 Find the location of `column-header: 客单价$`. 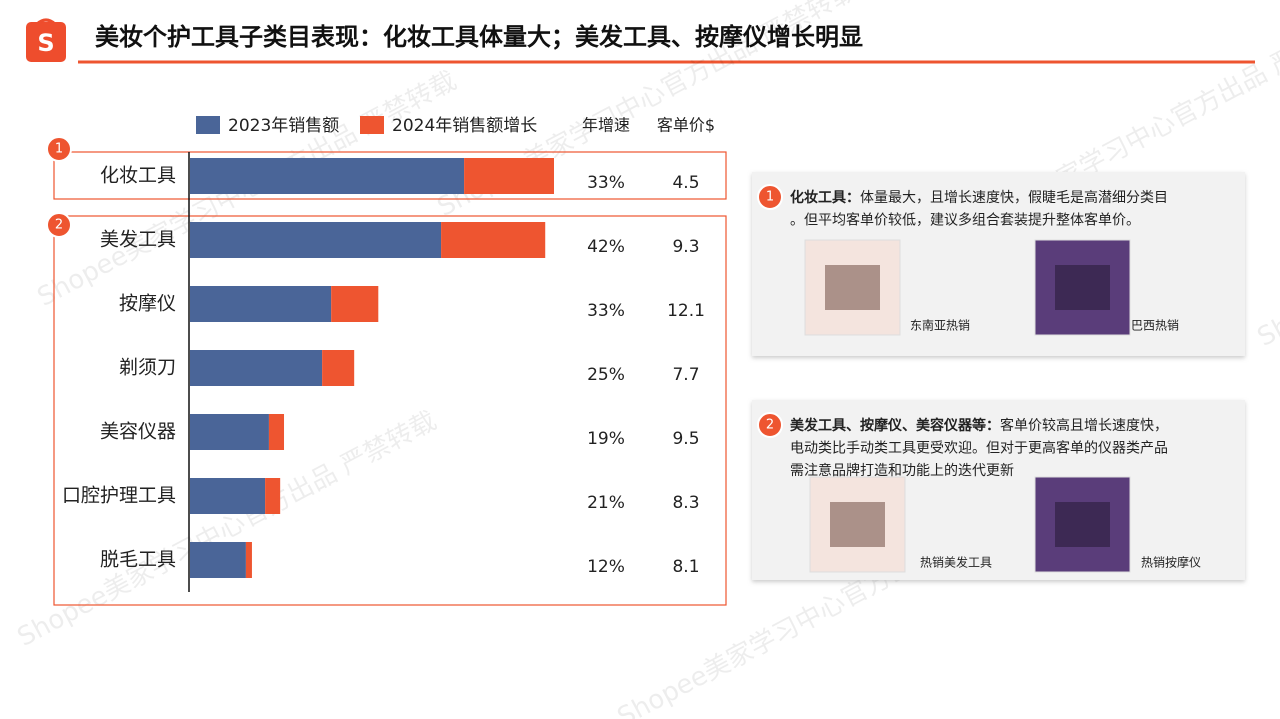

column-header: 客单价$ is located at coordinates (686, 125).